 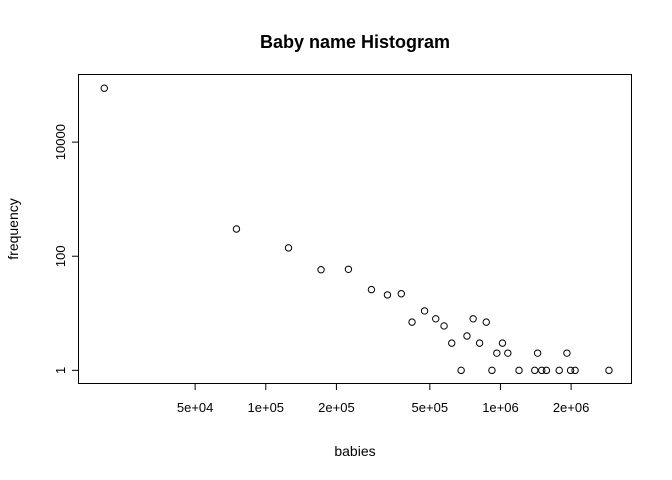 What do you see at coordinates (60, 370) in the screenshot?
I see `y-tick-label: 1` at bounding box center [60, 370].